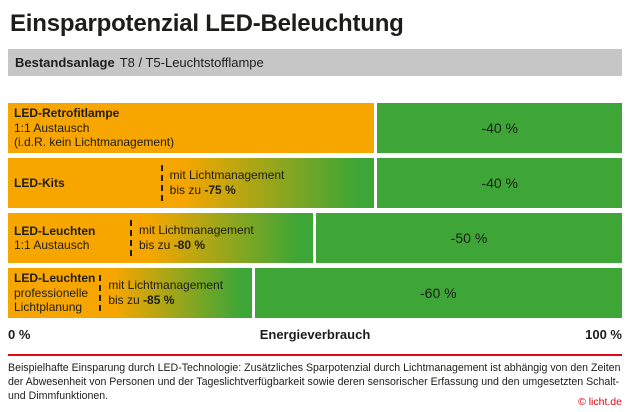 This screenshot has height=412, width=630. What do you see at coordinates (438, 293) in the screenshot?
I see `savings-bar: -60 %` at bounding box center [438, 293].